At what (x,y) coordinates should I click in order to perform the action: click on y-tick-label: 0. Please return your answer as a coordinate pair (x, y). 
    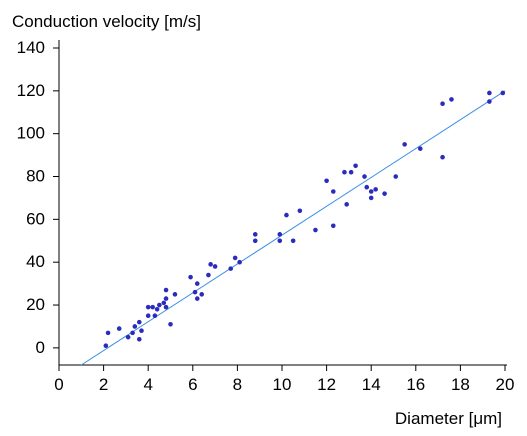
    Looking at the image, I should click on (40, 347).